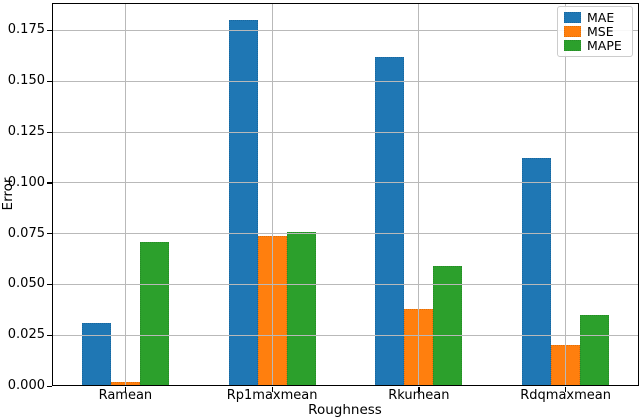 Image resolution: width=640 pixels, height=418 pixels. What do you see at coordinates (26, 385) in the screenshot?
I see `y-tick-label: 0.000` at bounding box center [26, 385].